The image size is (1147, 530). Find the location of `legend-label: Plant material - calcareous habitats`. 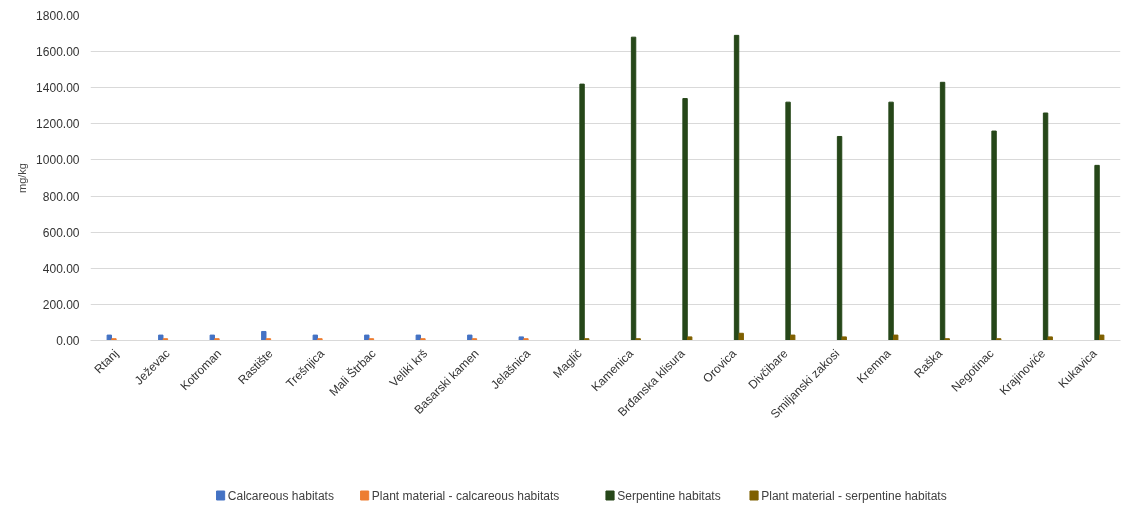

legend-label: Plant material - calcareous habitats is located at coordinates (465, 495).